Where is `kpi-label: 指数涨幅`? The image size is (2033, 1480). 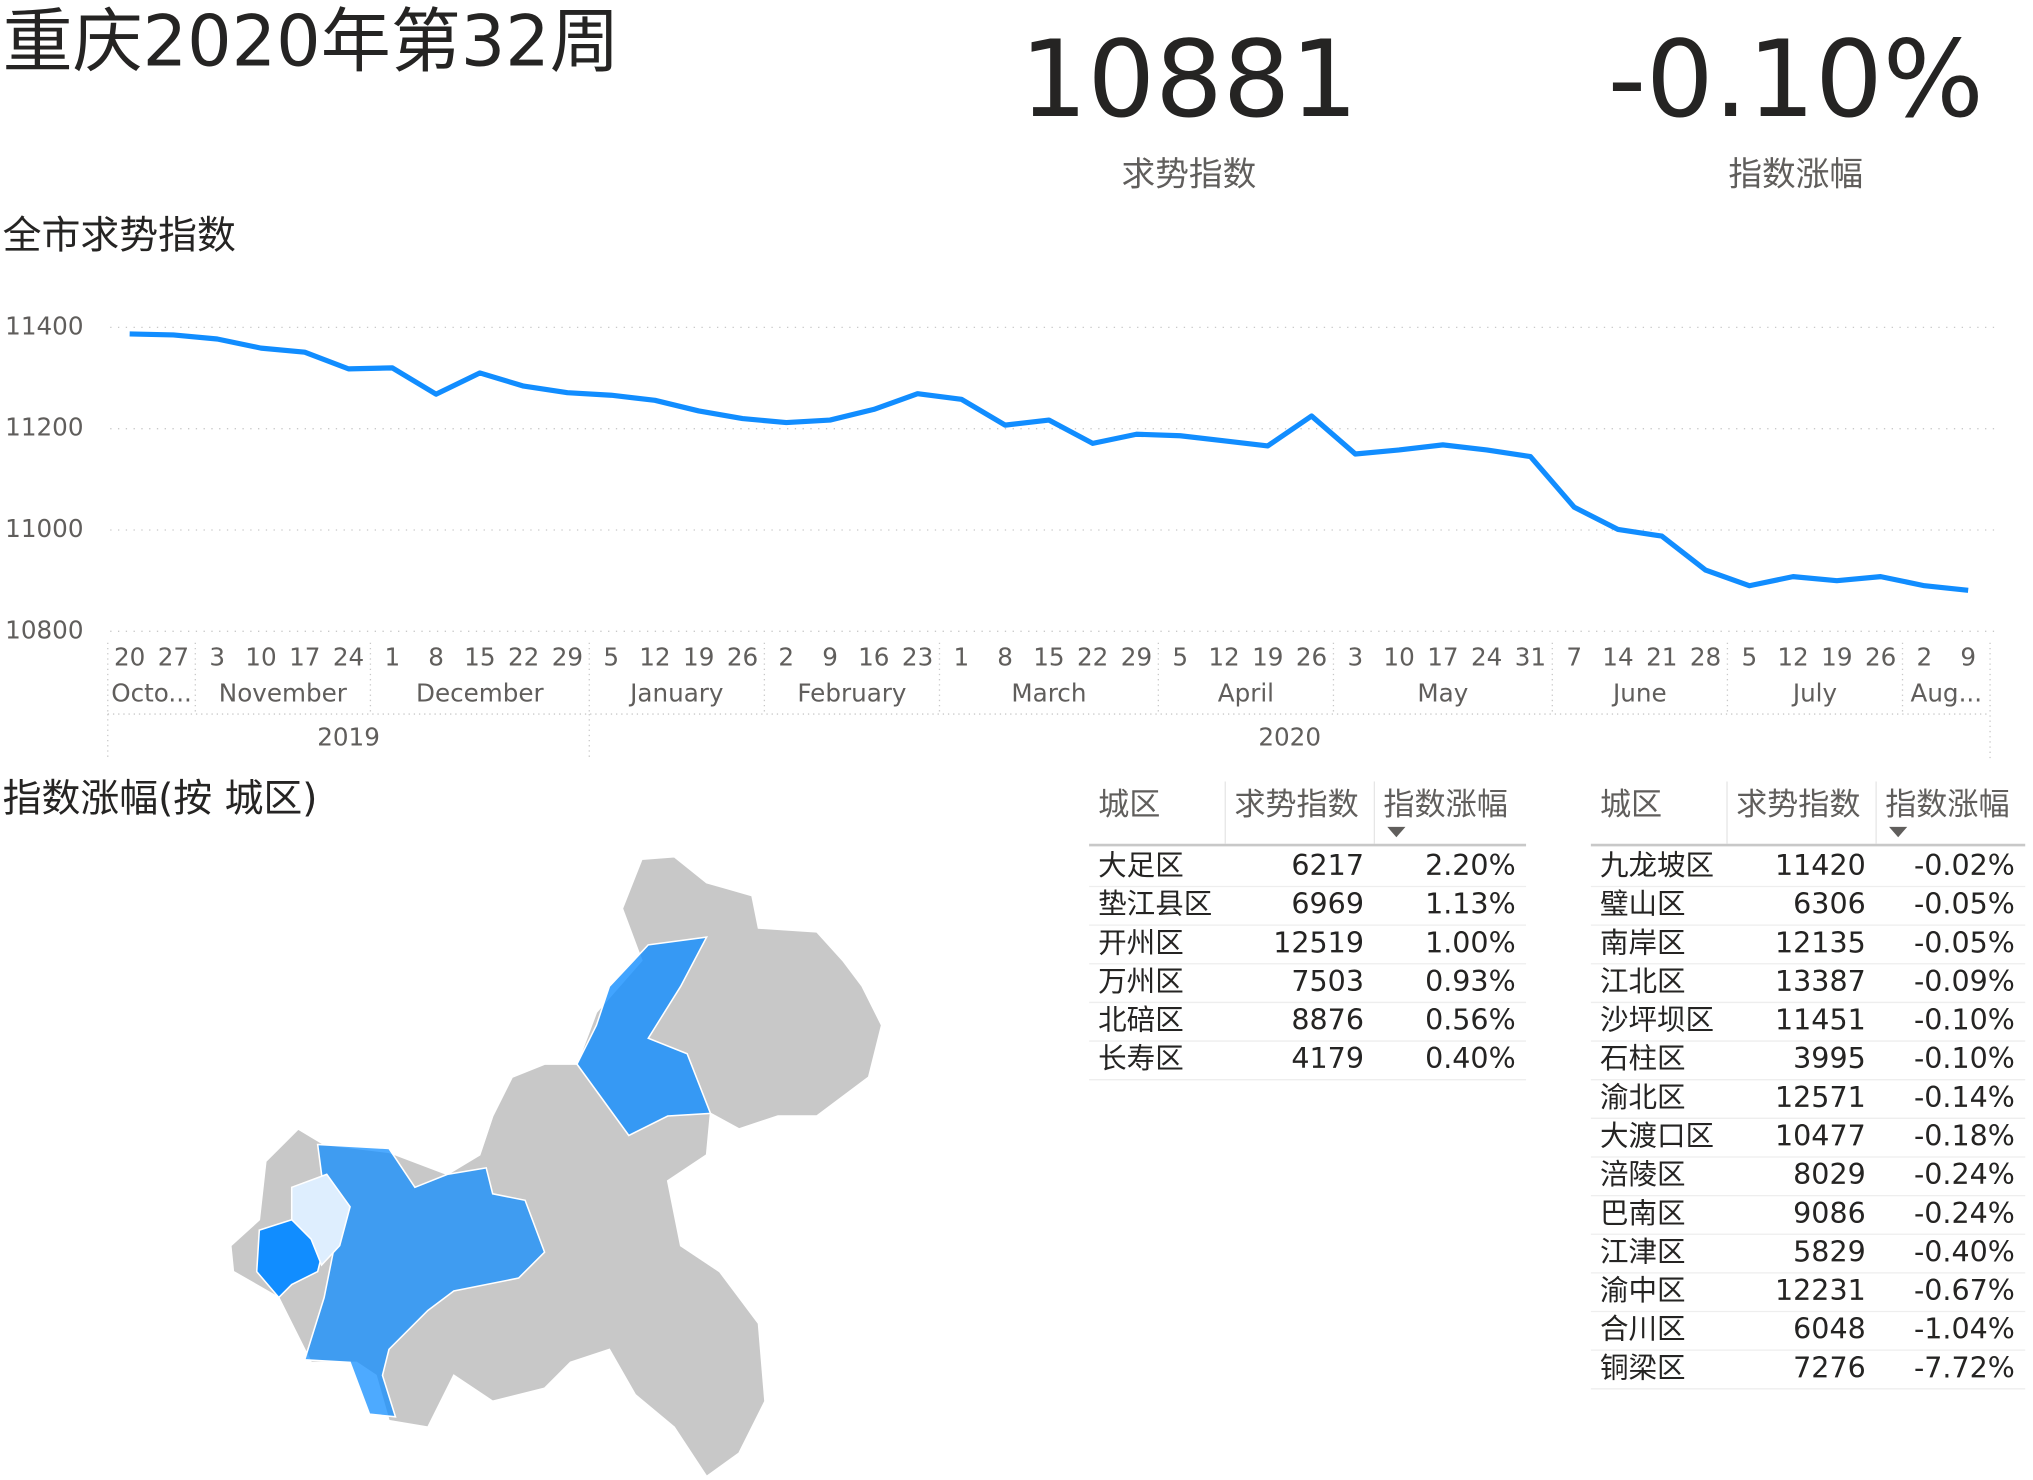
kpi-label: 指数涨幅 is located at coordinates (1795, 173).